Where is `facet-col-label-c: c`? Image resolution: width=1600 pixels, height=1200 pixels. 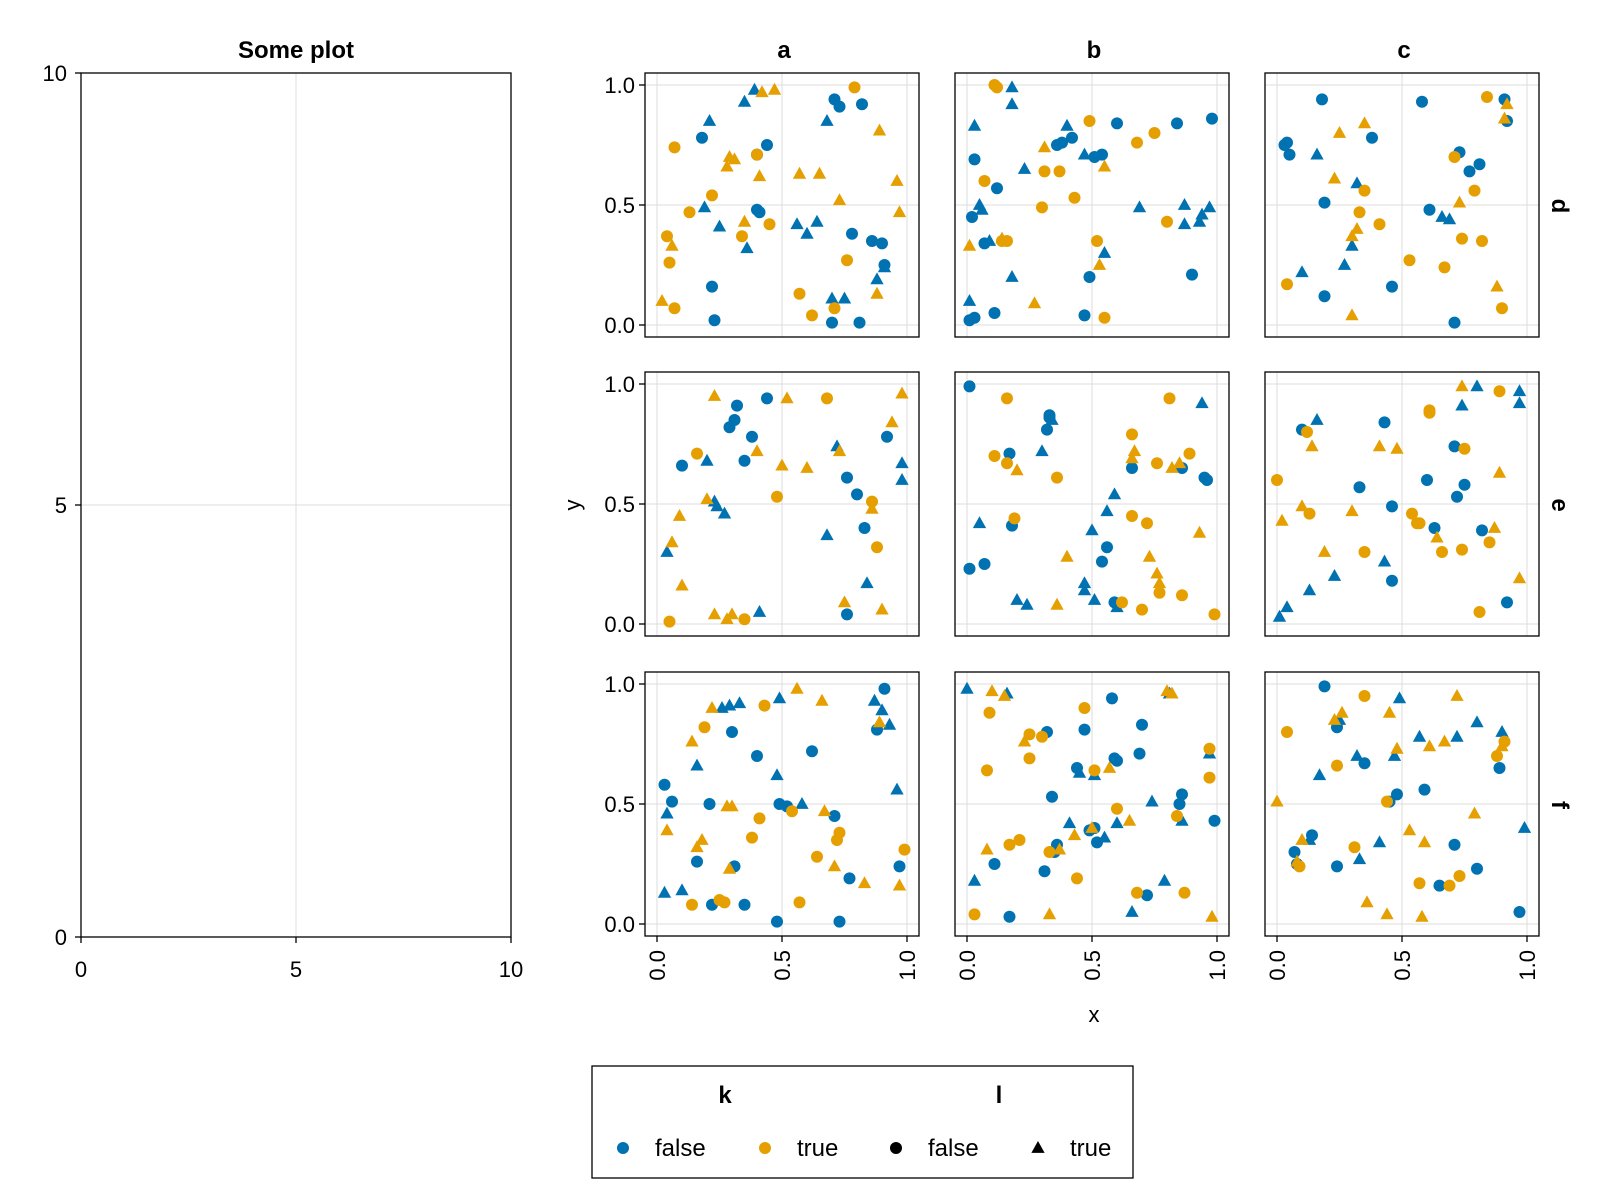
facet-col-label-c: c is located at coordinates (1403, 50).